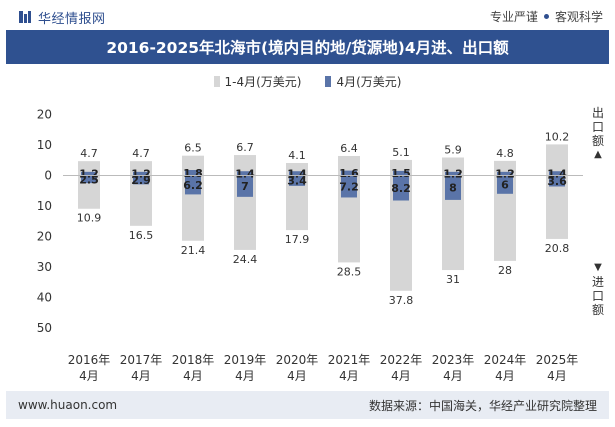 The height and width of the screenshot is (427, 615). Describe the element at coordinates (349, 271) in the screenshot. I see `data-label-ytd-import: 28.5` at that location.